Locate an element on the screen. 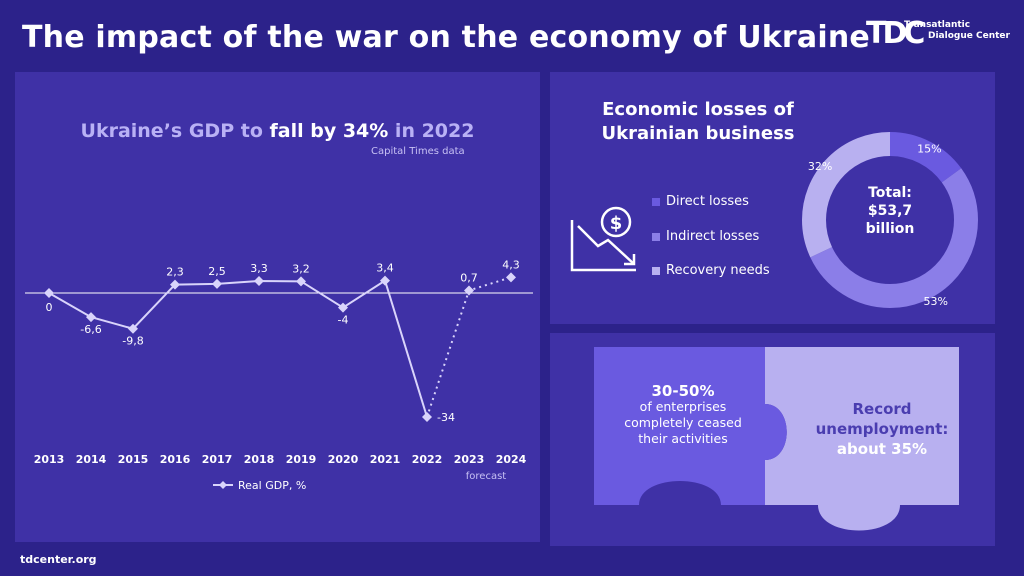  donut-slice is located at coordinates (890, 220).